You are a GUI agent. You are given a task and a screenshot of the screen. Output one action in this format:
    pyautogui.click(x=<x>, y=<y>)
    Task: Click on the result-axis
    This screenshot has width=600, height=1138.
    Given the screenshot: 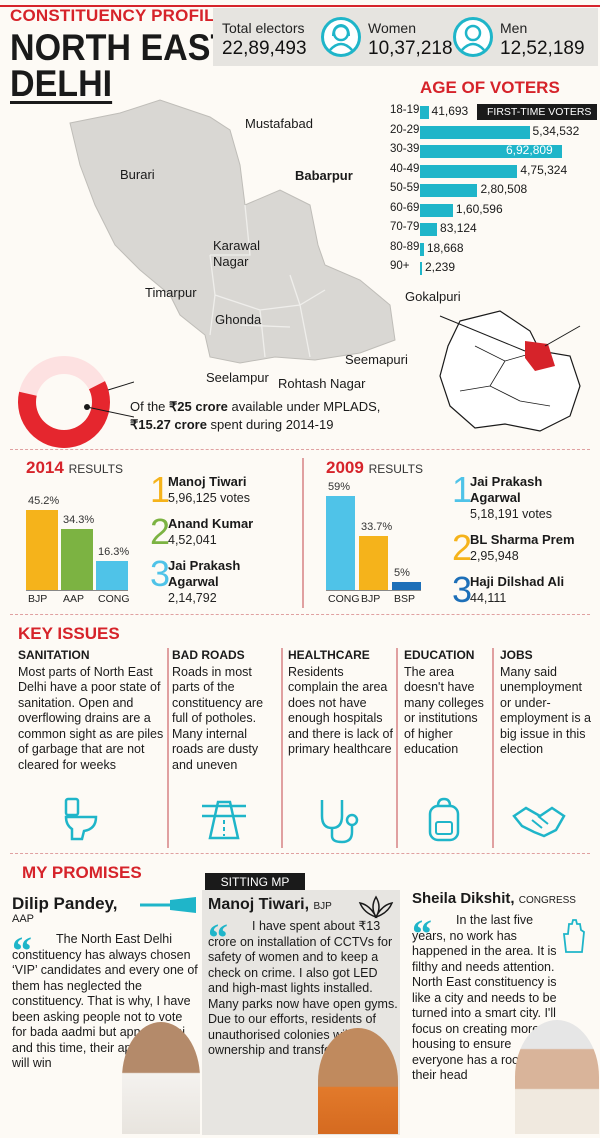 What is the action you would take?
    pyautogui.click(x=373, y=590)
    